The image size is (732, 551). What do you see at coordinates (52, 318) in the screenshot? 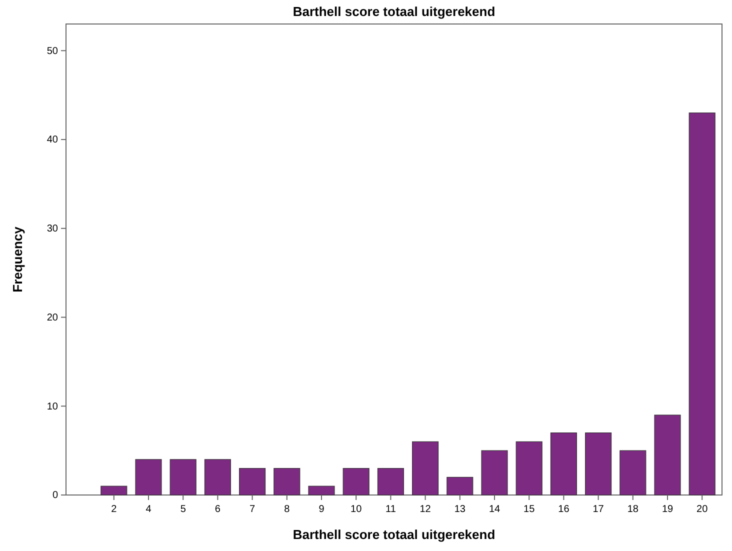
I see `y-tick-label: 20` at bounding box center [52, 318].